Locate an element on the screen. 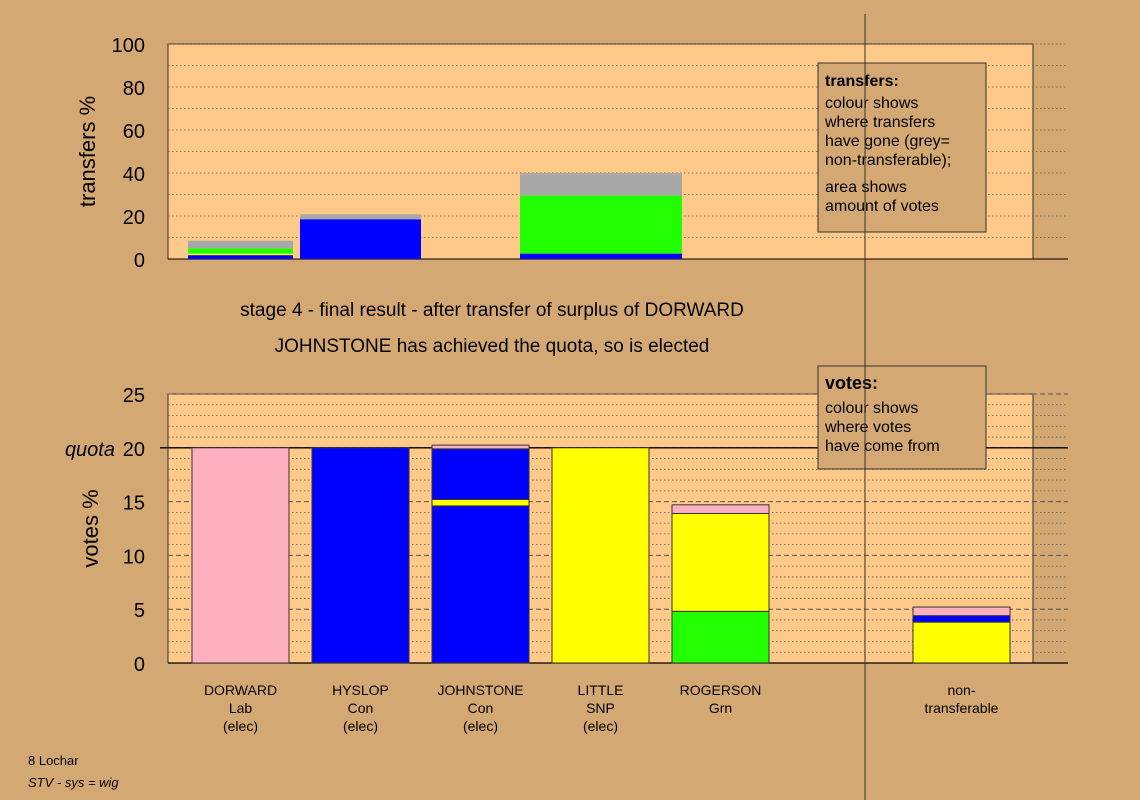 This screenshot has width=1140, height=800. transfers-legend-note: amount of votes is located at coordinates (882, 206).